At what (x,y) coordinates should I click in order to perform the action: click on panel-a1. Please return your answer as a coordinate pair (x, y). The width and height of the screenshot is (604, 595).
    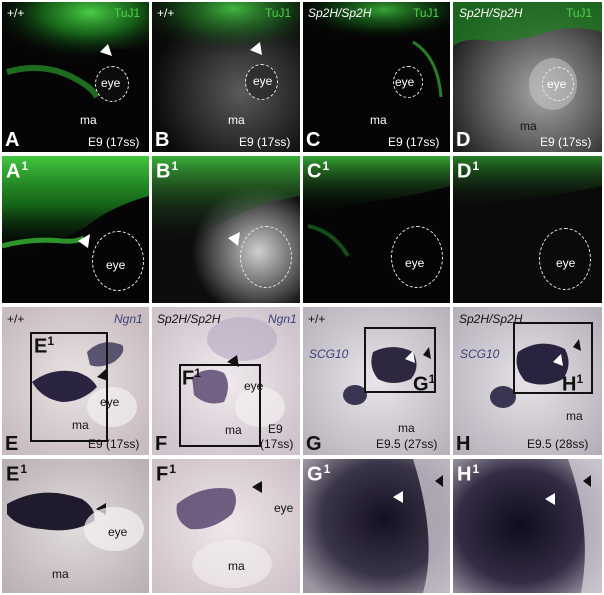
    Looking at the image, I should click on (75, 229).